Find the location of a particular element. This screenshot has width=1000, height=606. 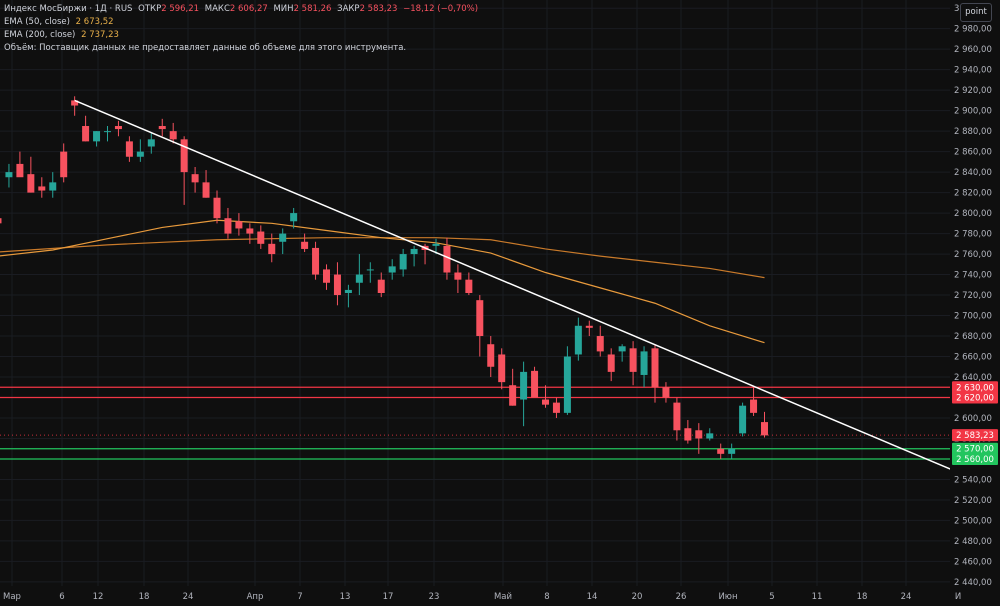

x-tick-label: 12 is located at coordinates (98, 597).